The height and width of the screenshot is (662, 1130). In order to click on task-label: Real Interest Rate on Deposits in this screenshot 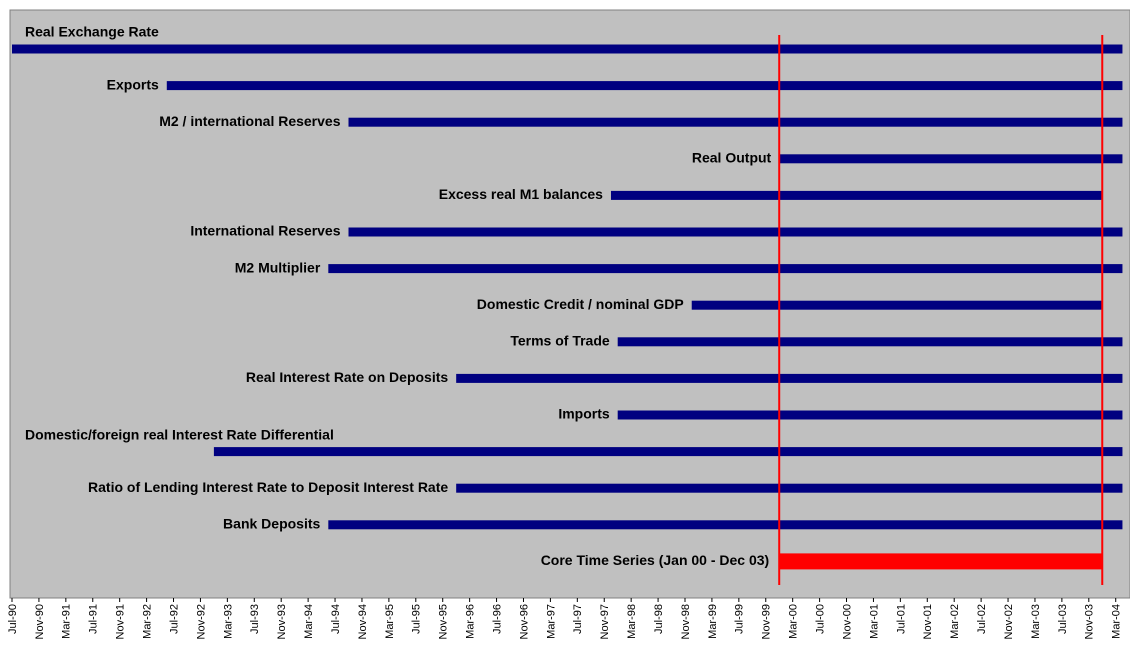, I will do `click(347, 377)`.